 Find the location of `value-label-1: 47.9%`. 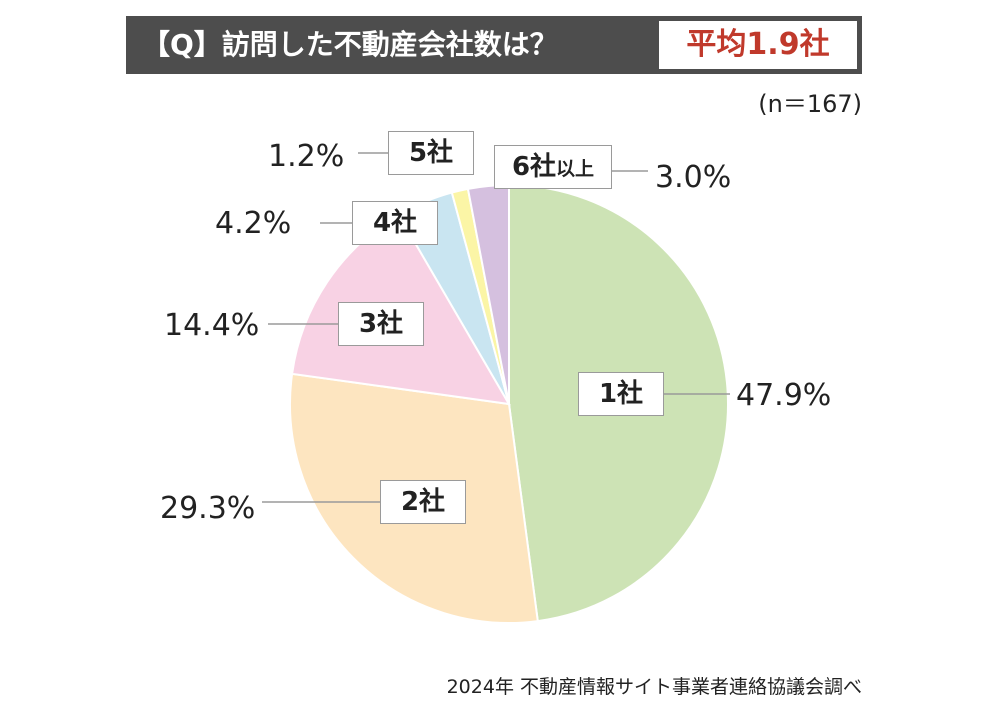

value-label-1: 47.9% is located at coordinates (784, 395).